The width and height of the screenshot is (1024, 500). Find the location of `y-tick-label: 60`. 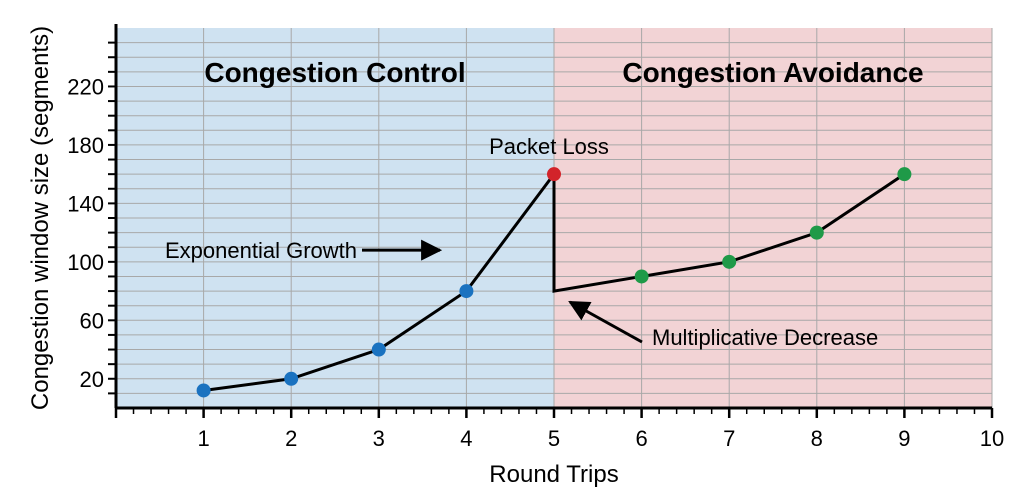

y-tick-label: 60 is located at coordinates (92, 320).